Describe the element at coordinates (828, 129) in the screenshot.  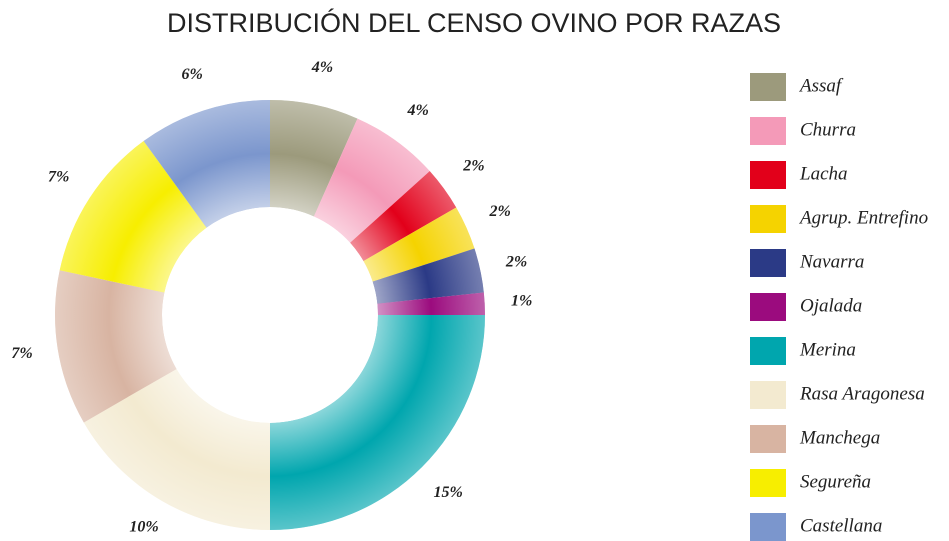
I see `legend-label: Churra` at that location.